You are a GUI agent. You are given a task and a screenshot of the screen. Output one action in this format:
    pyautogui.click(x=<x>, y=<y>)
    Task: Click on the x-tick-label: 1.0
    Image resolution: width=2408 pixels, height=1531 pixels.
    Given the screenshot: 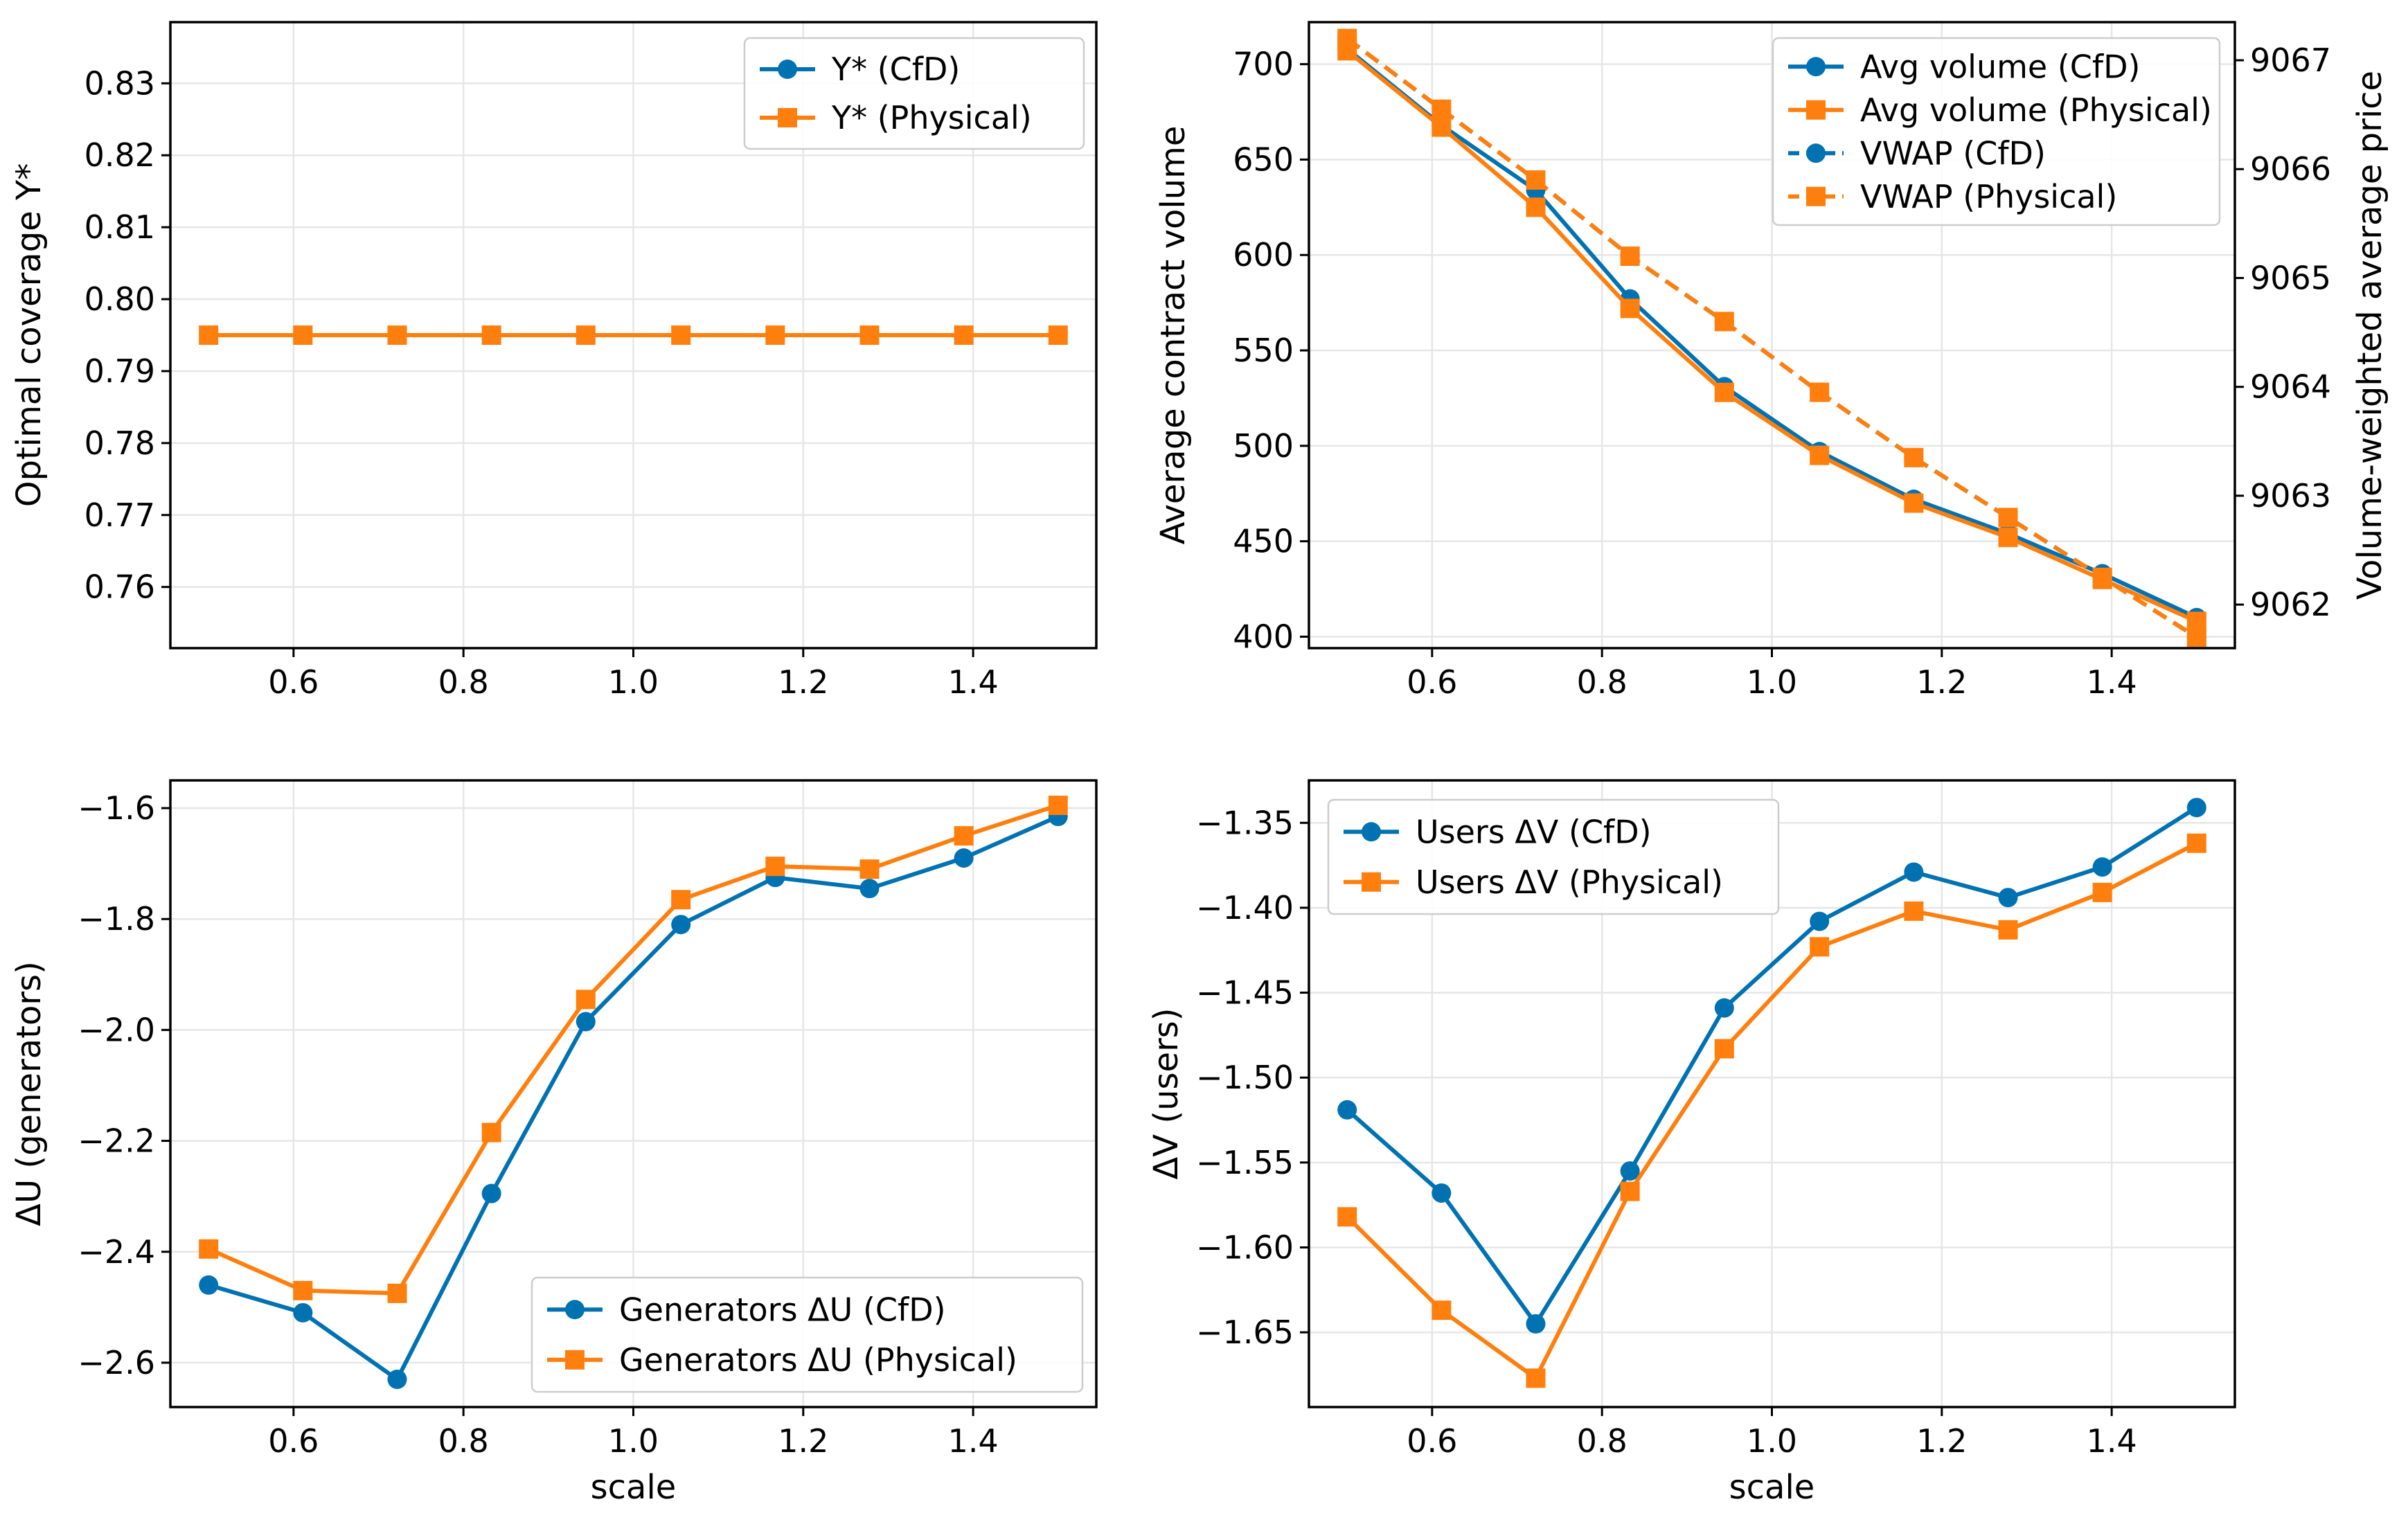 What is the action you would take?
    pyautogui.click(x=1772, y=682)
    